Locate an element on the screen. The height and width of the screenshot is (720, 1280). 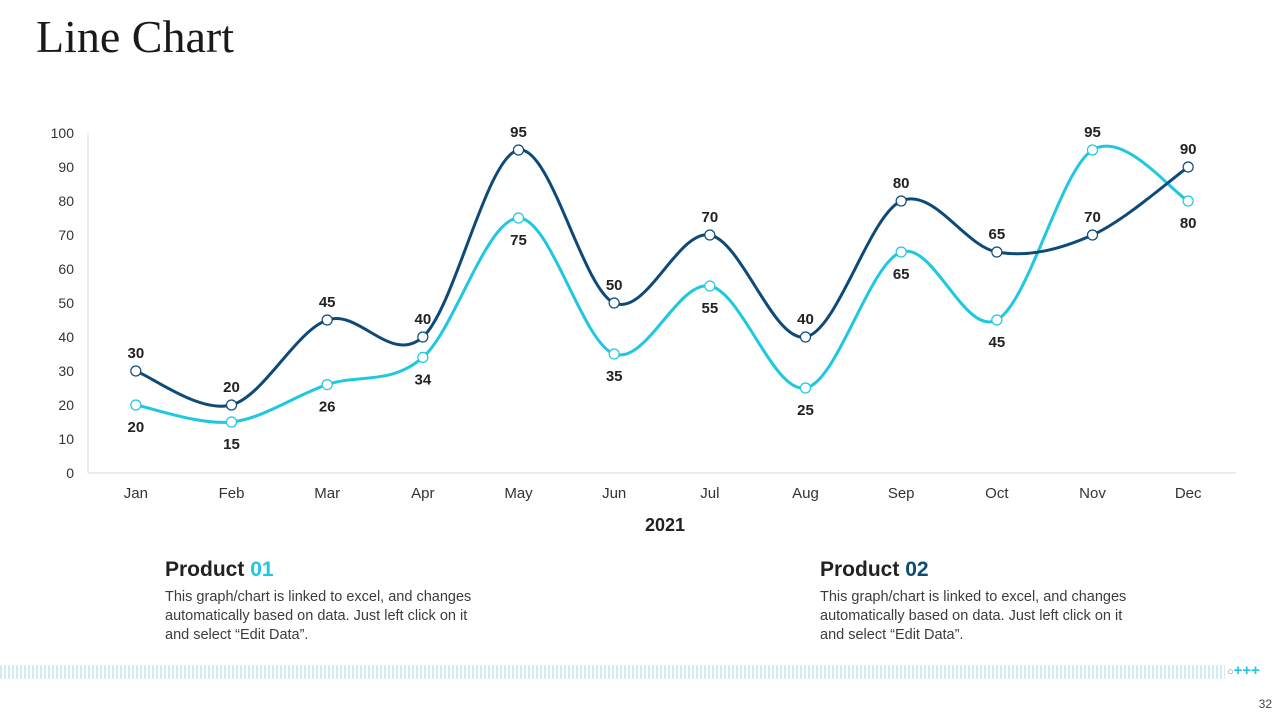
x-tick-label: Jul is located at coordinates (709, 493).